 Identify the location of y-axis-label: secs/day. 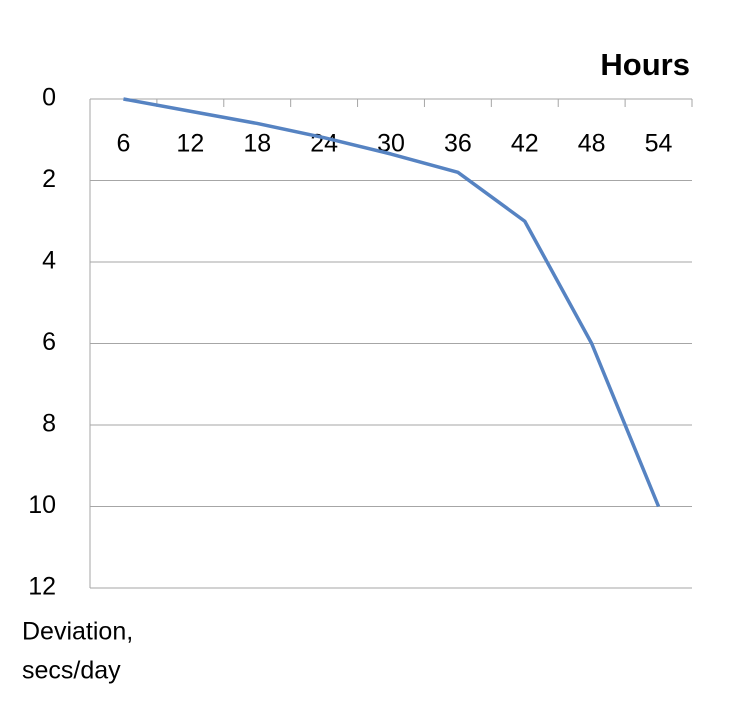
(71, 671).